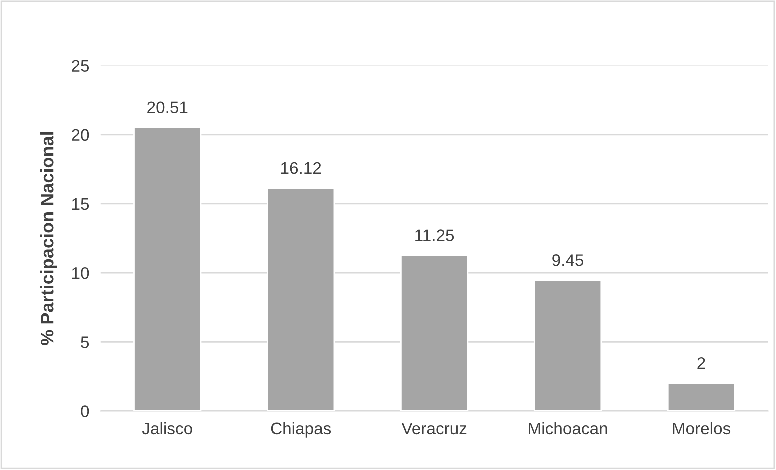 The image size is (776, 470). Describe the element at coordinates (568, 260) in the screenshot. I see `data-label: 9.45` at that location.